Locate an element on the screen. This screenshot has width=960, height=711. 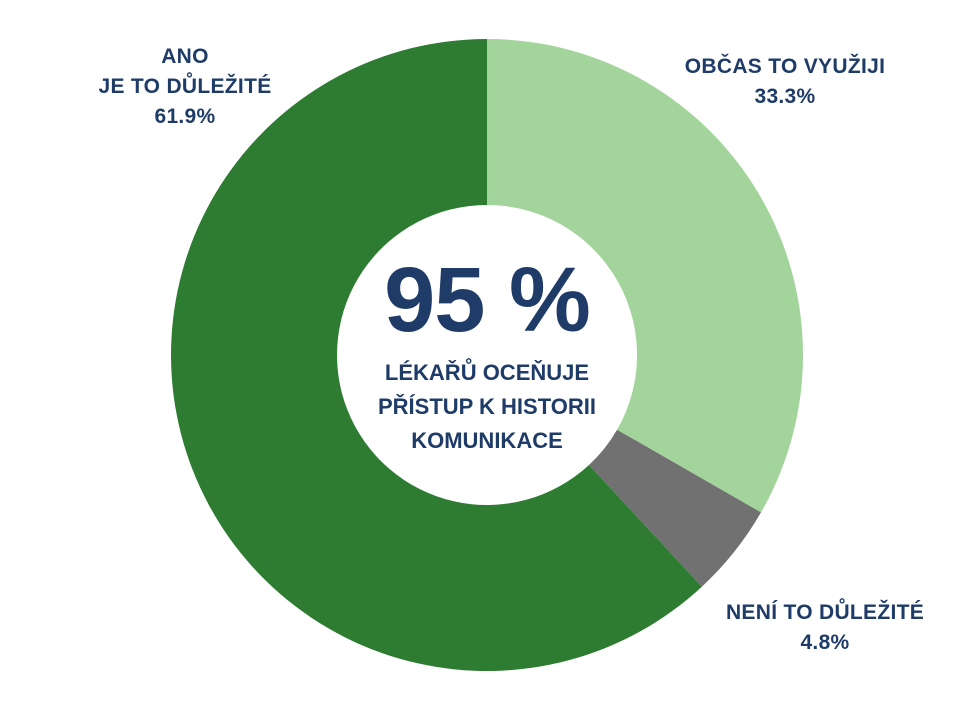
center-caption-line2: PŘÍSTUP K HISTORII is located at coordinates (486, 406).